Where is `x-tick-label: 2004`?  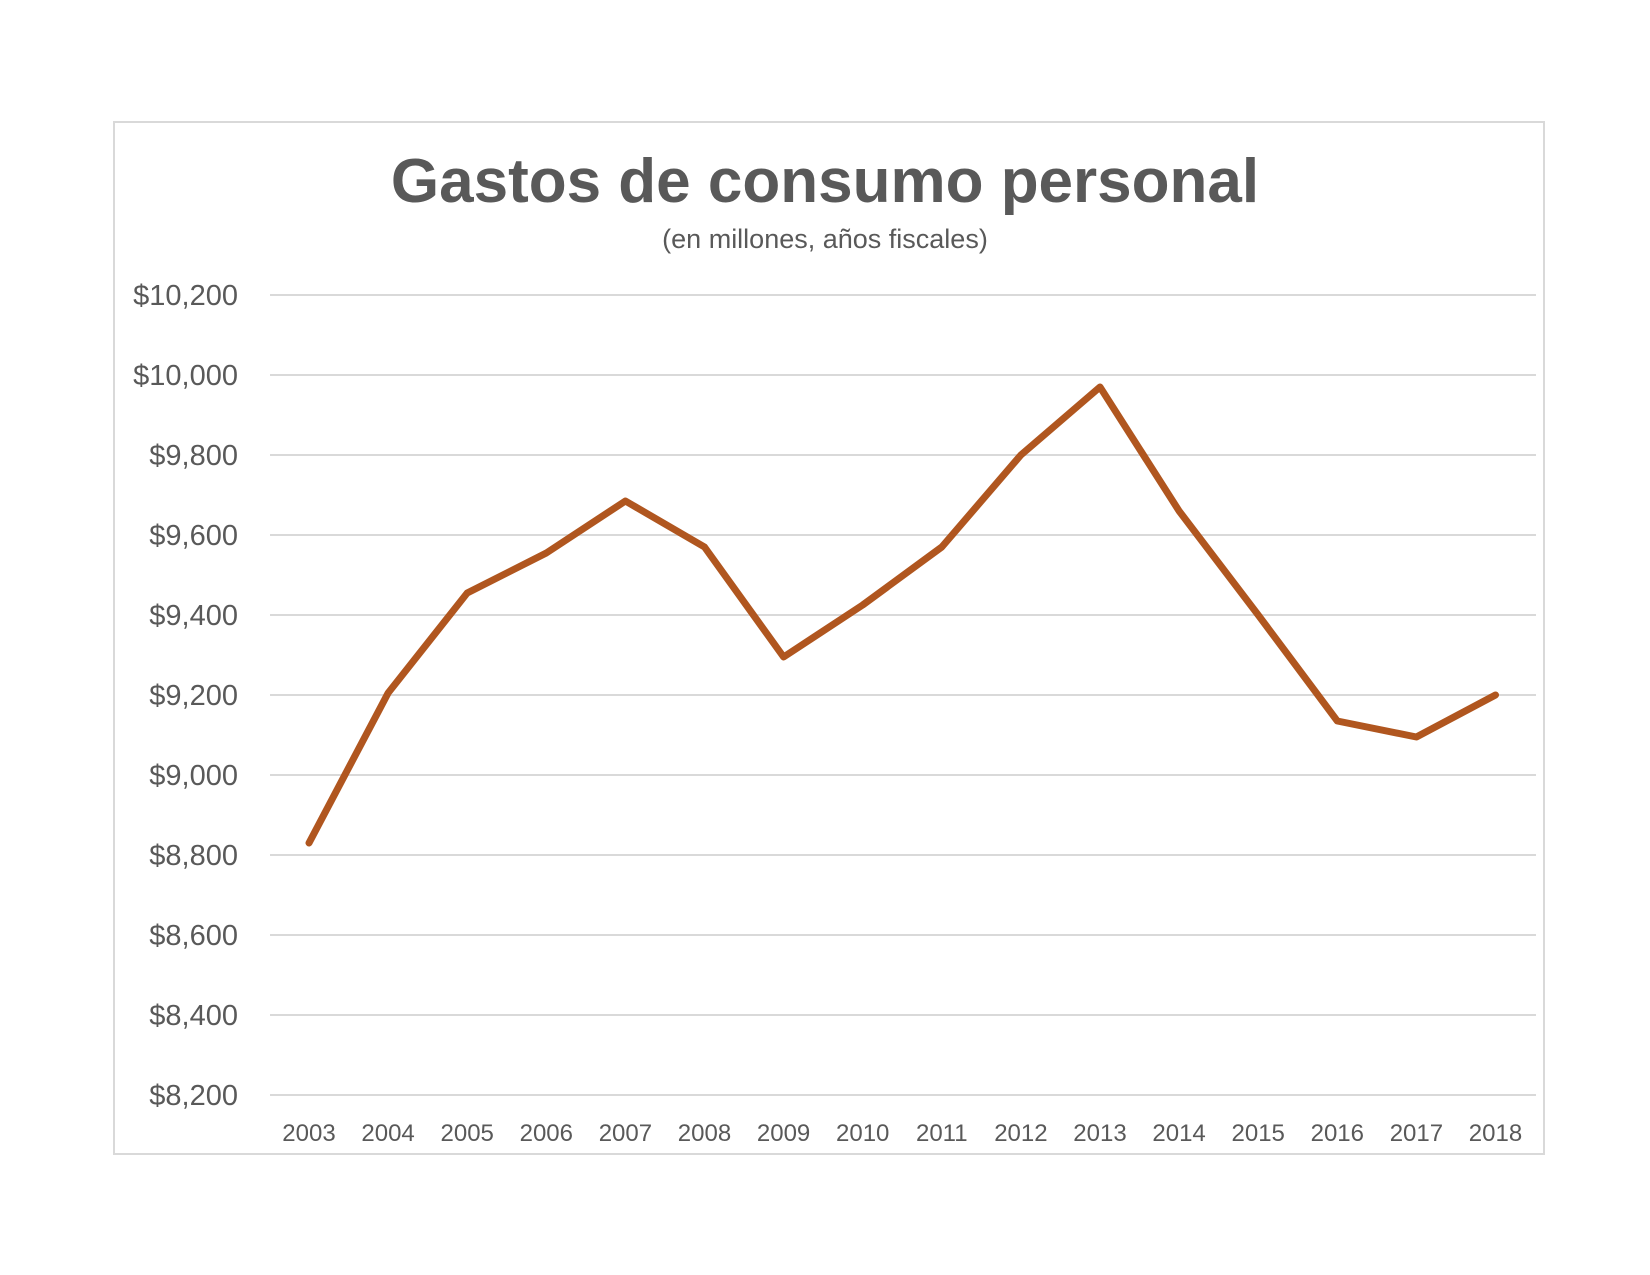 x-tick-label: 2004 is located at coordinates (387, 1133).